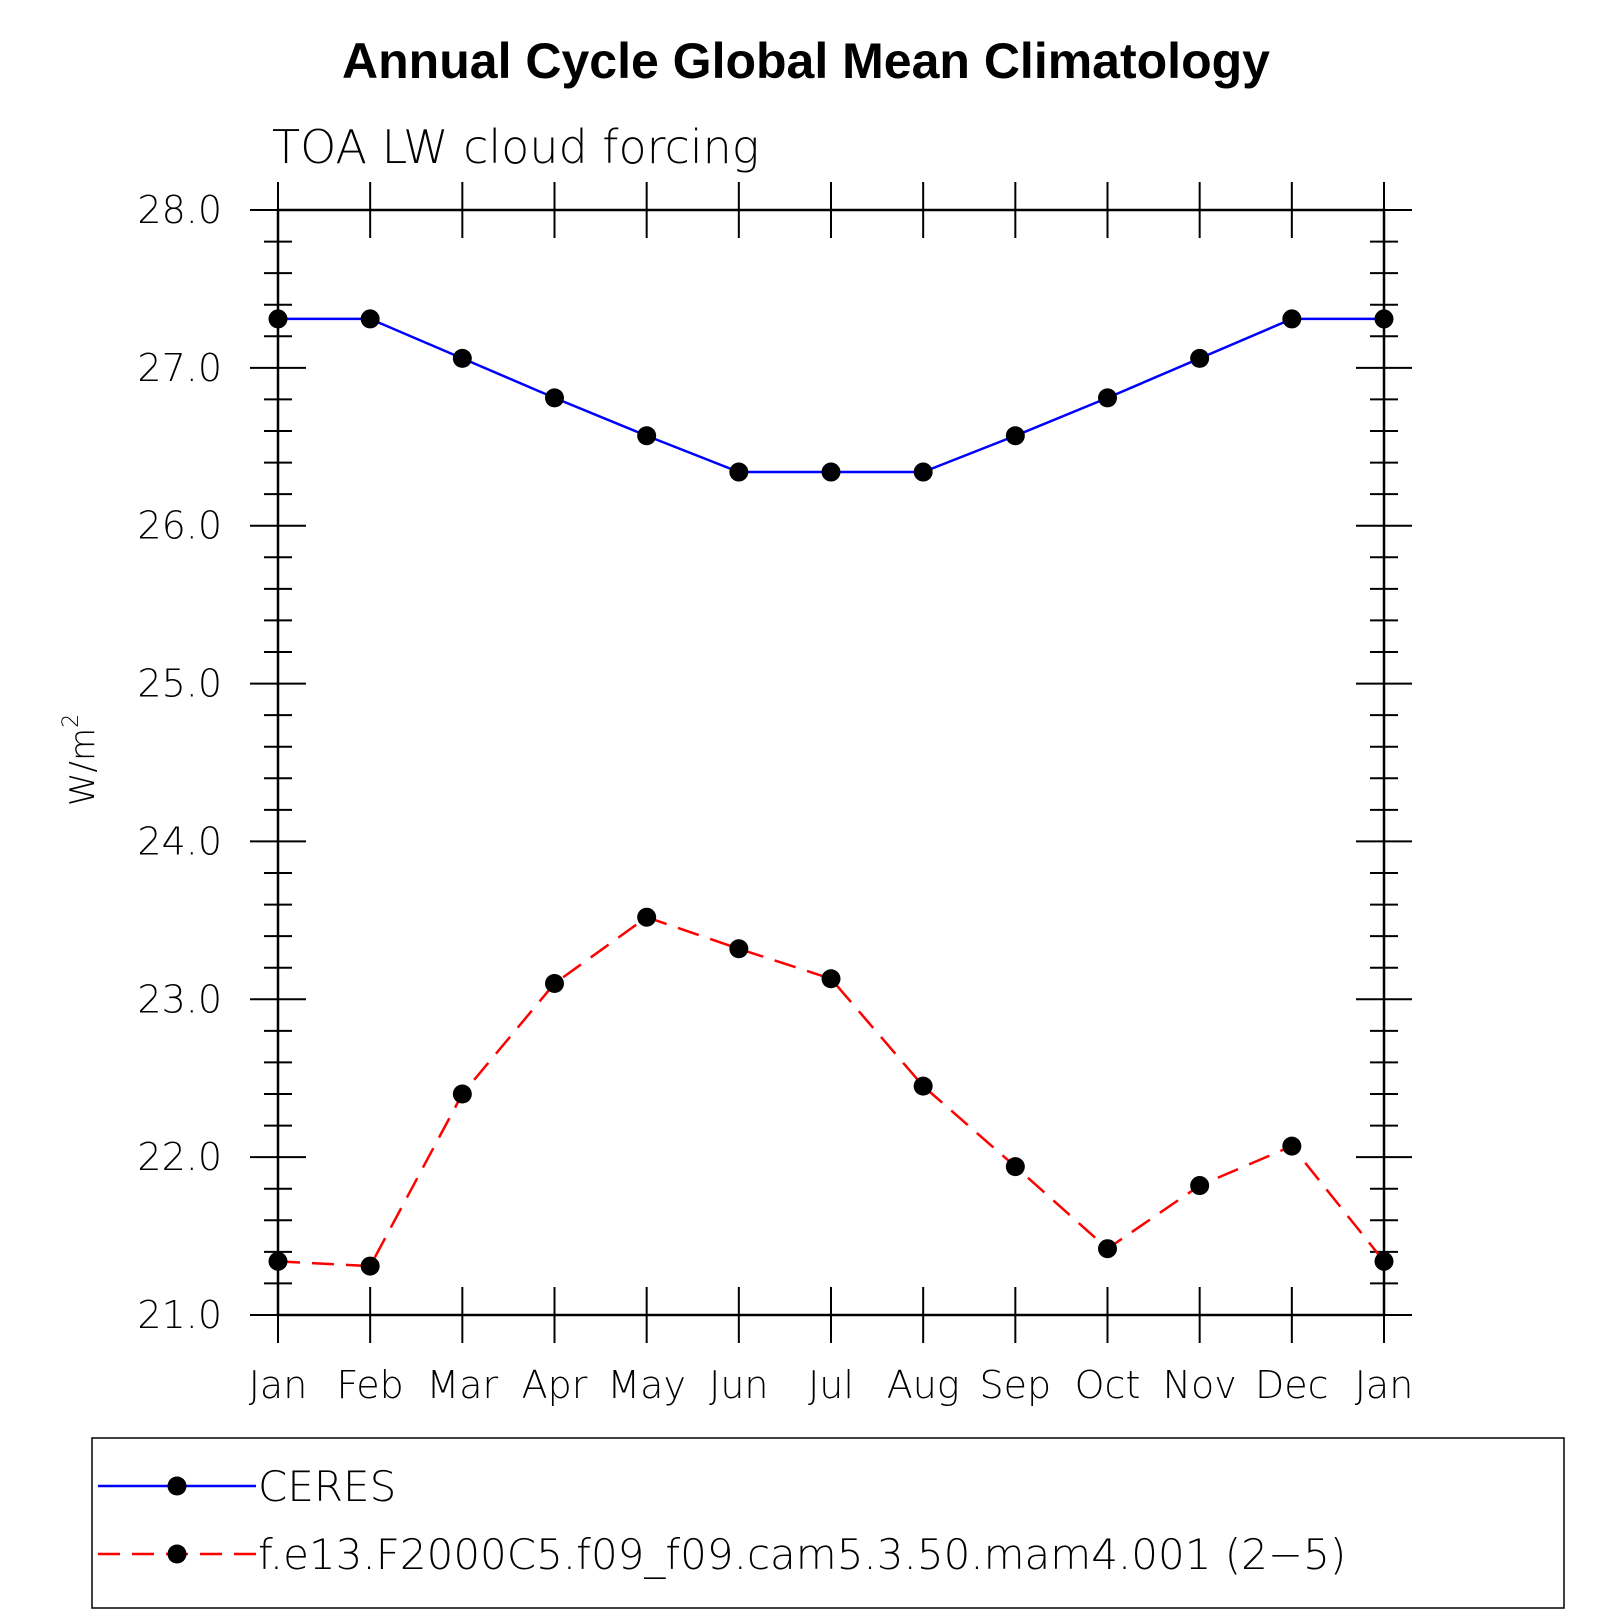 Image resolution: width=1613 pixels, height=1613 pixels. Describe the element at coordinates (179, 1315) in the screenshot. I see `y-tick-label: 21.0` at that location.